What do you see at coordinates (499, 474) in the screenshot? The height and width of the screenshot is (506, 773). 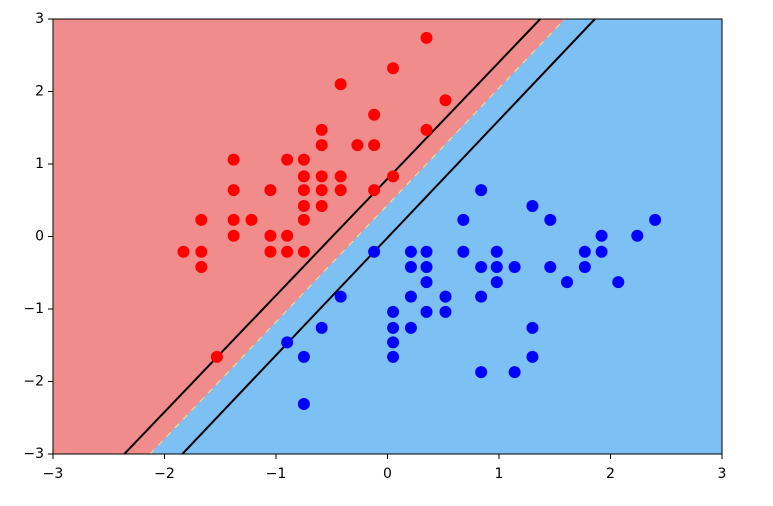 I see `x-tick-label: 1` at bounding box center [499, 474].